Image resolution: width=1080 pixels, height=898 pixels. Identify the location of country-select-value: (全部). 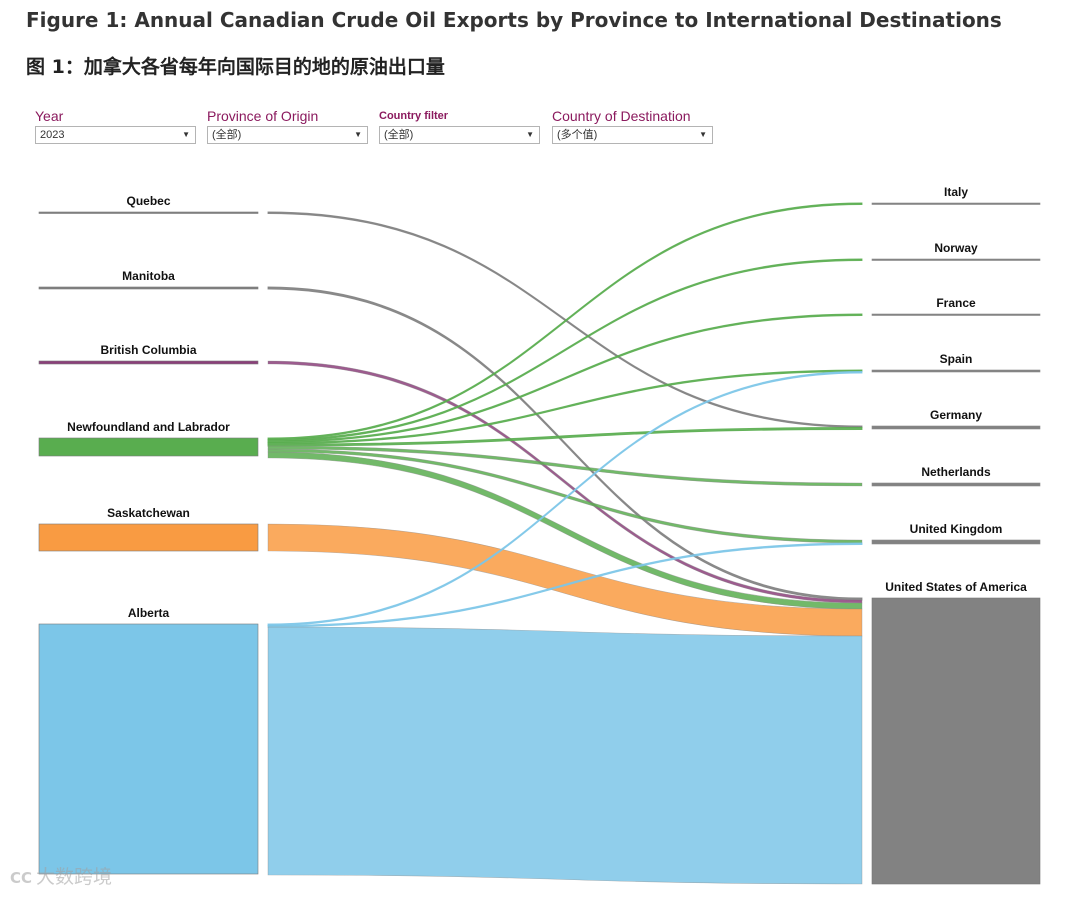
(399, 135).